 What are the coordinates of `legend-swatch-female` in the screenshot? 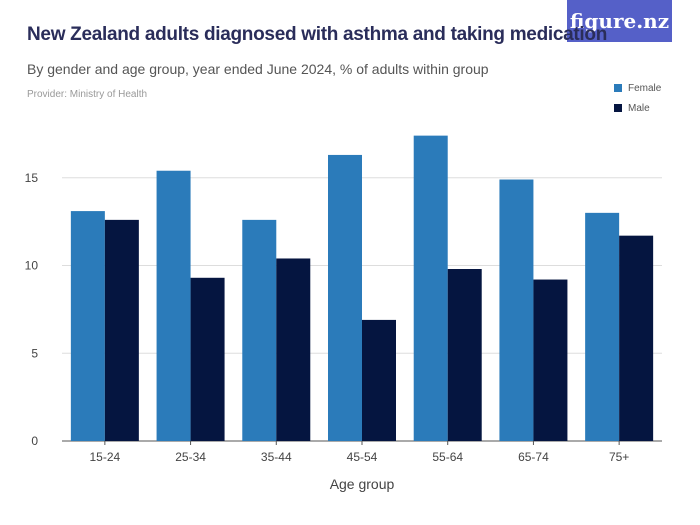 It's located at (618, 88).